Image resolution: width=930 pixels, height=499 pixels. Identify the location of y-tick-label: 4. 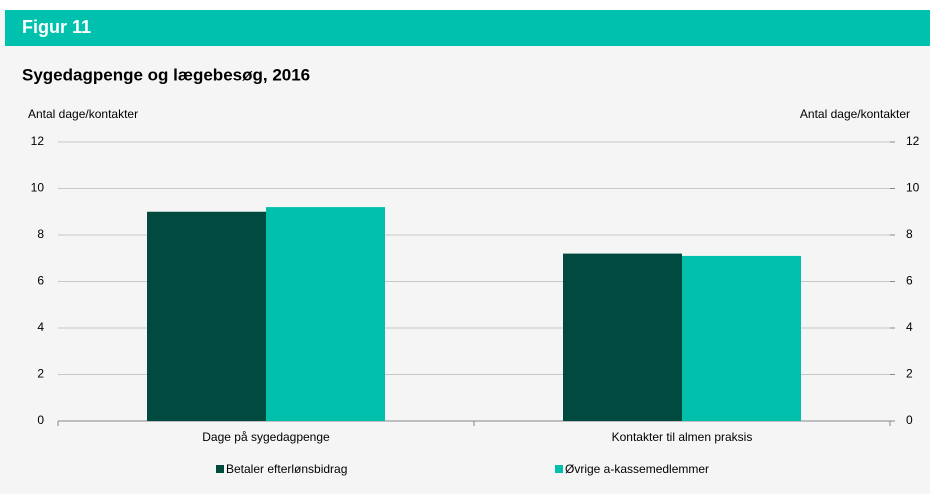
(40, 327).